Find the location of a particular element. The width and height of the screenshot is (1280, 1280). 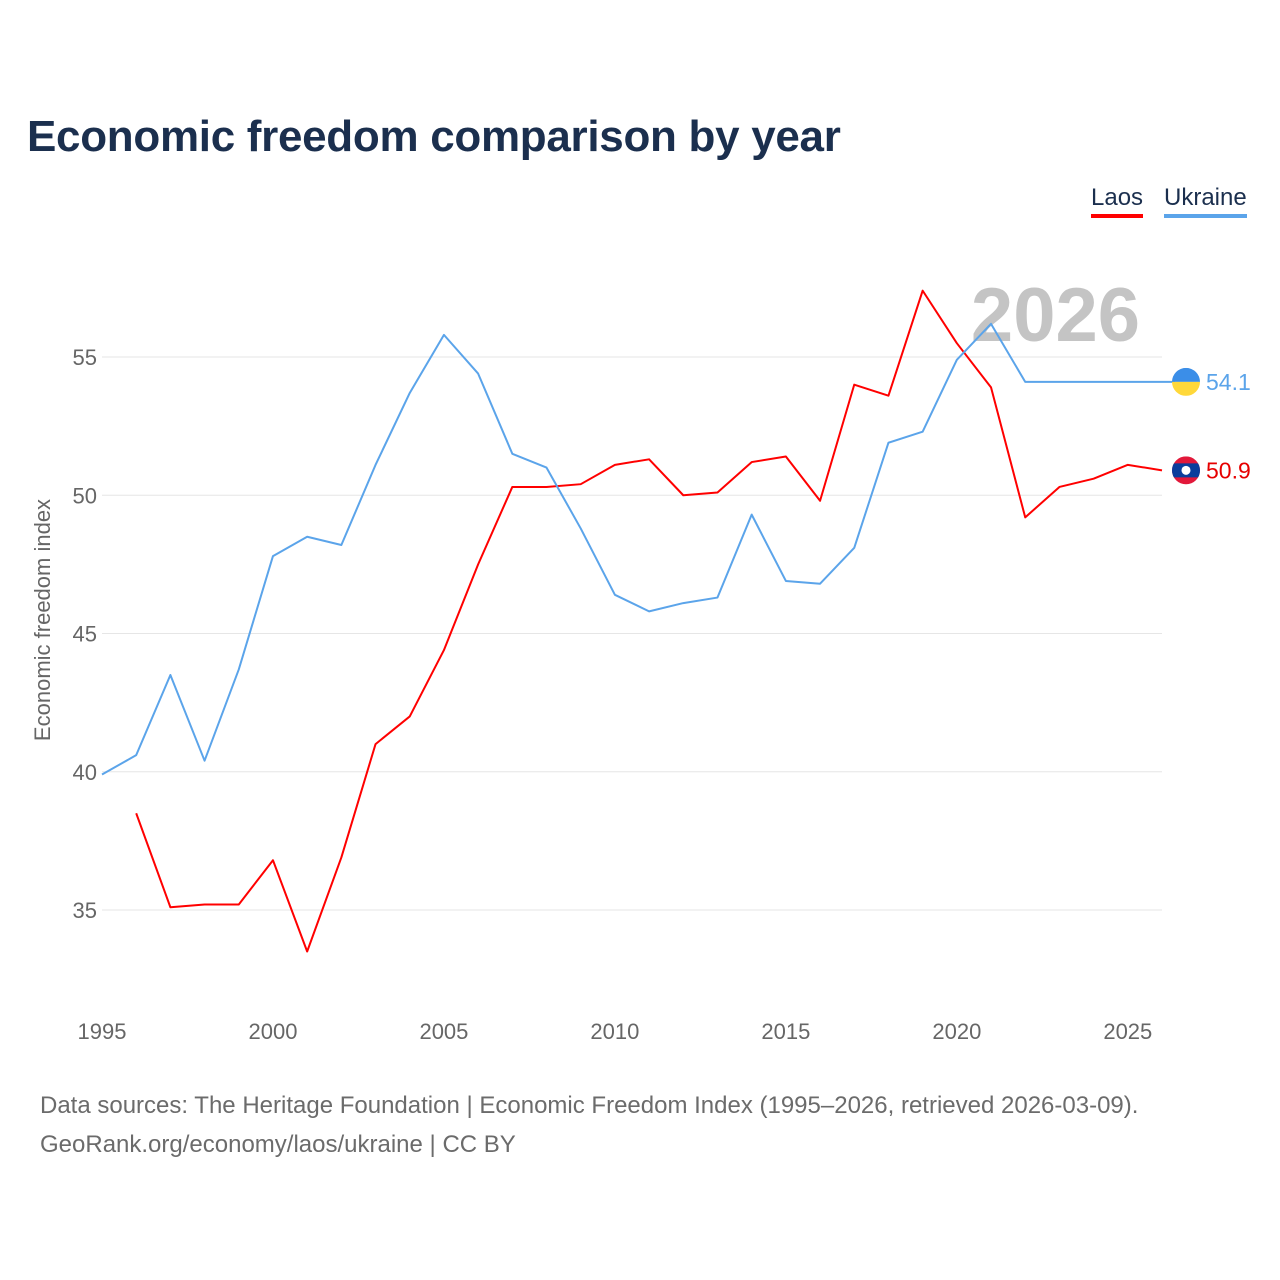

x-tick-label: 2010 is located at coordinates (614, 1031).